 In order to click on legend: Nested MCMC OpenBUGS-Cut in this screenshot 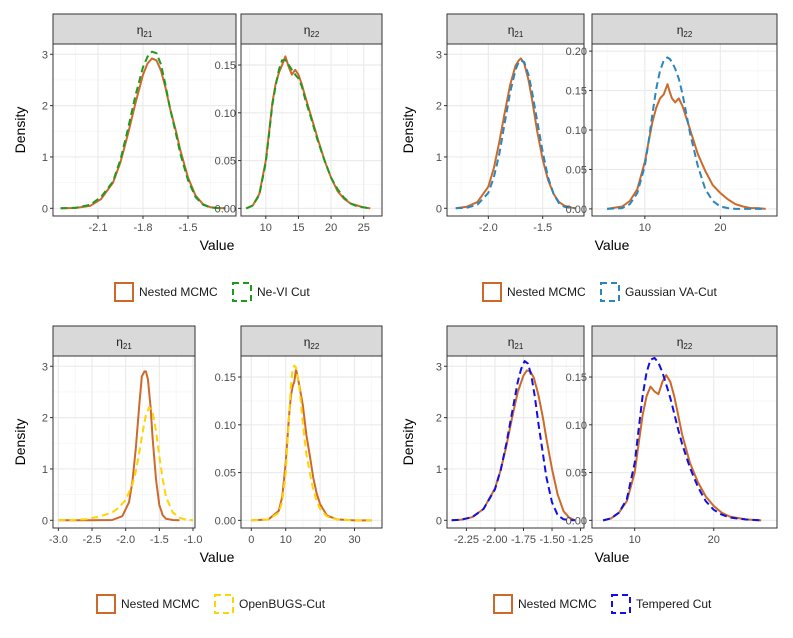, I will do `click(211, 604)`.